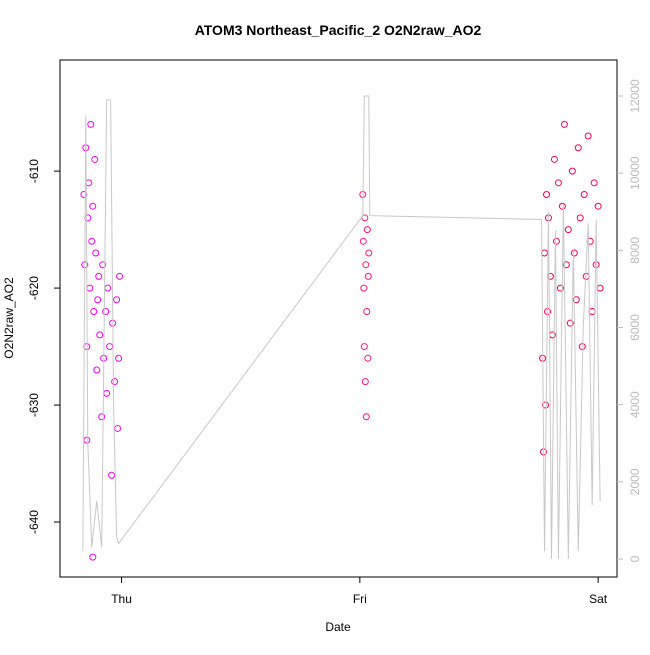 Image resolution: width=650 pixels, height=655 pixels. Describe the element at coordinates (360, 599) in the screenshot. I see `x-tick-label: Fri` at that location.